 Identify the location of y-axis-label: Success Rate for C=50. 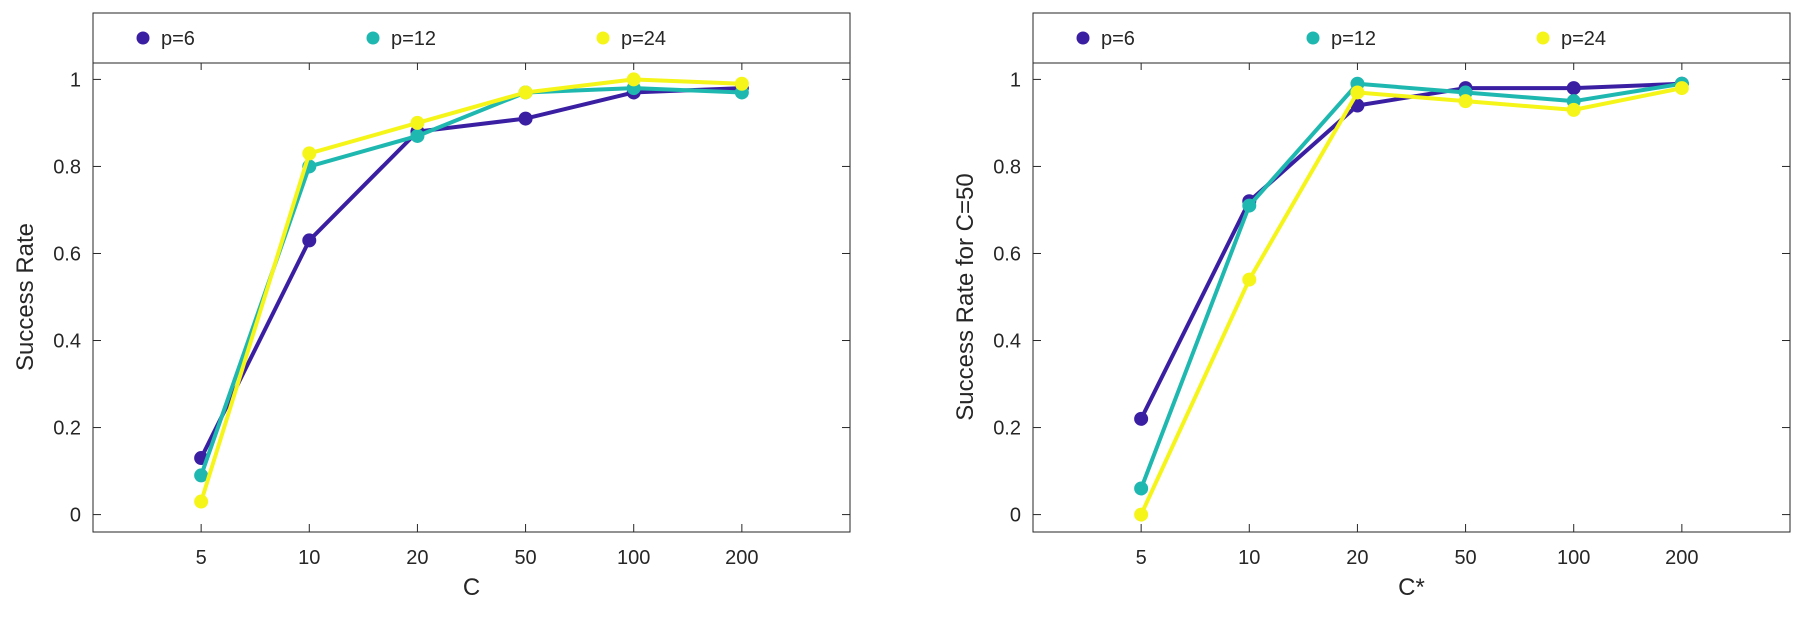
(965, 296).